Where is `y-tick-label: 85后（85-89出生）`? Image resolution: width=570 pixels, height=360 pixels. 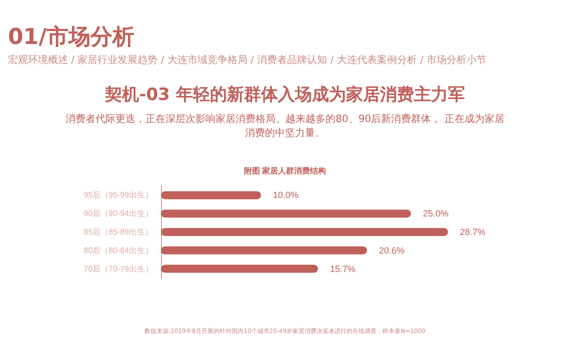 y-tick-label: 85后（85-89出生） is located at coordinates (118, 232).